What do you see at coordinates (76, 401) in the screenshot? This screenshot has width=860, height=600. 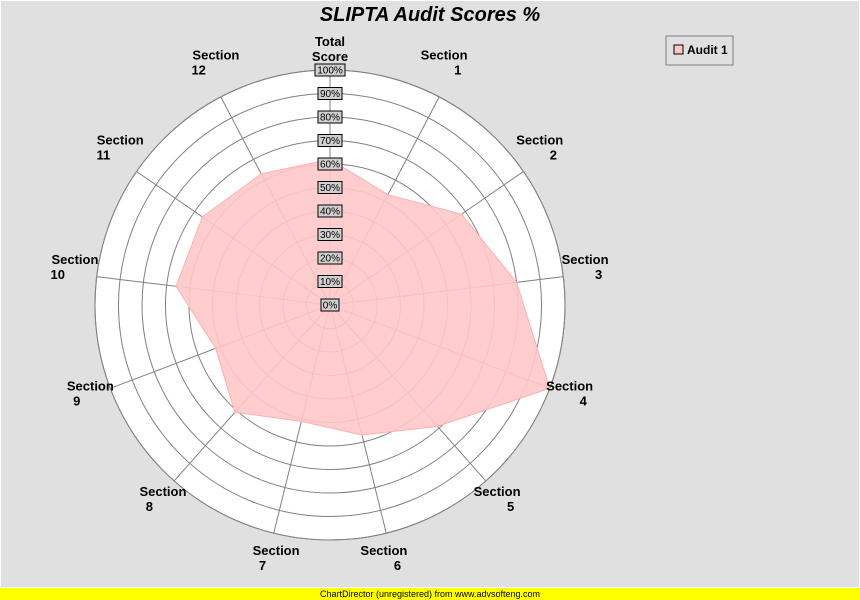 I see `category-label-line: 9` at bounding box center [76, 401].